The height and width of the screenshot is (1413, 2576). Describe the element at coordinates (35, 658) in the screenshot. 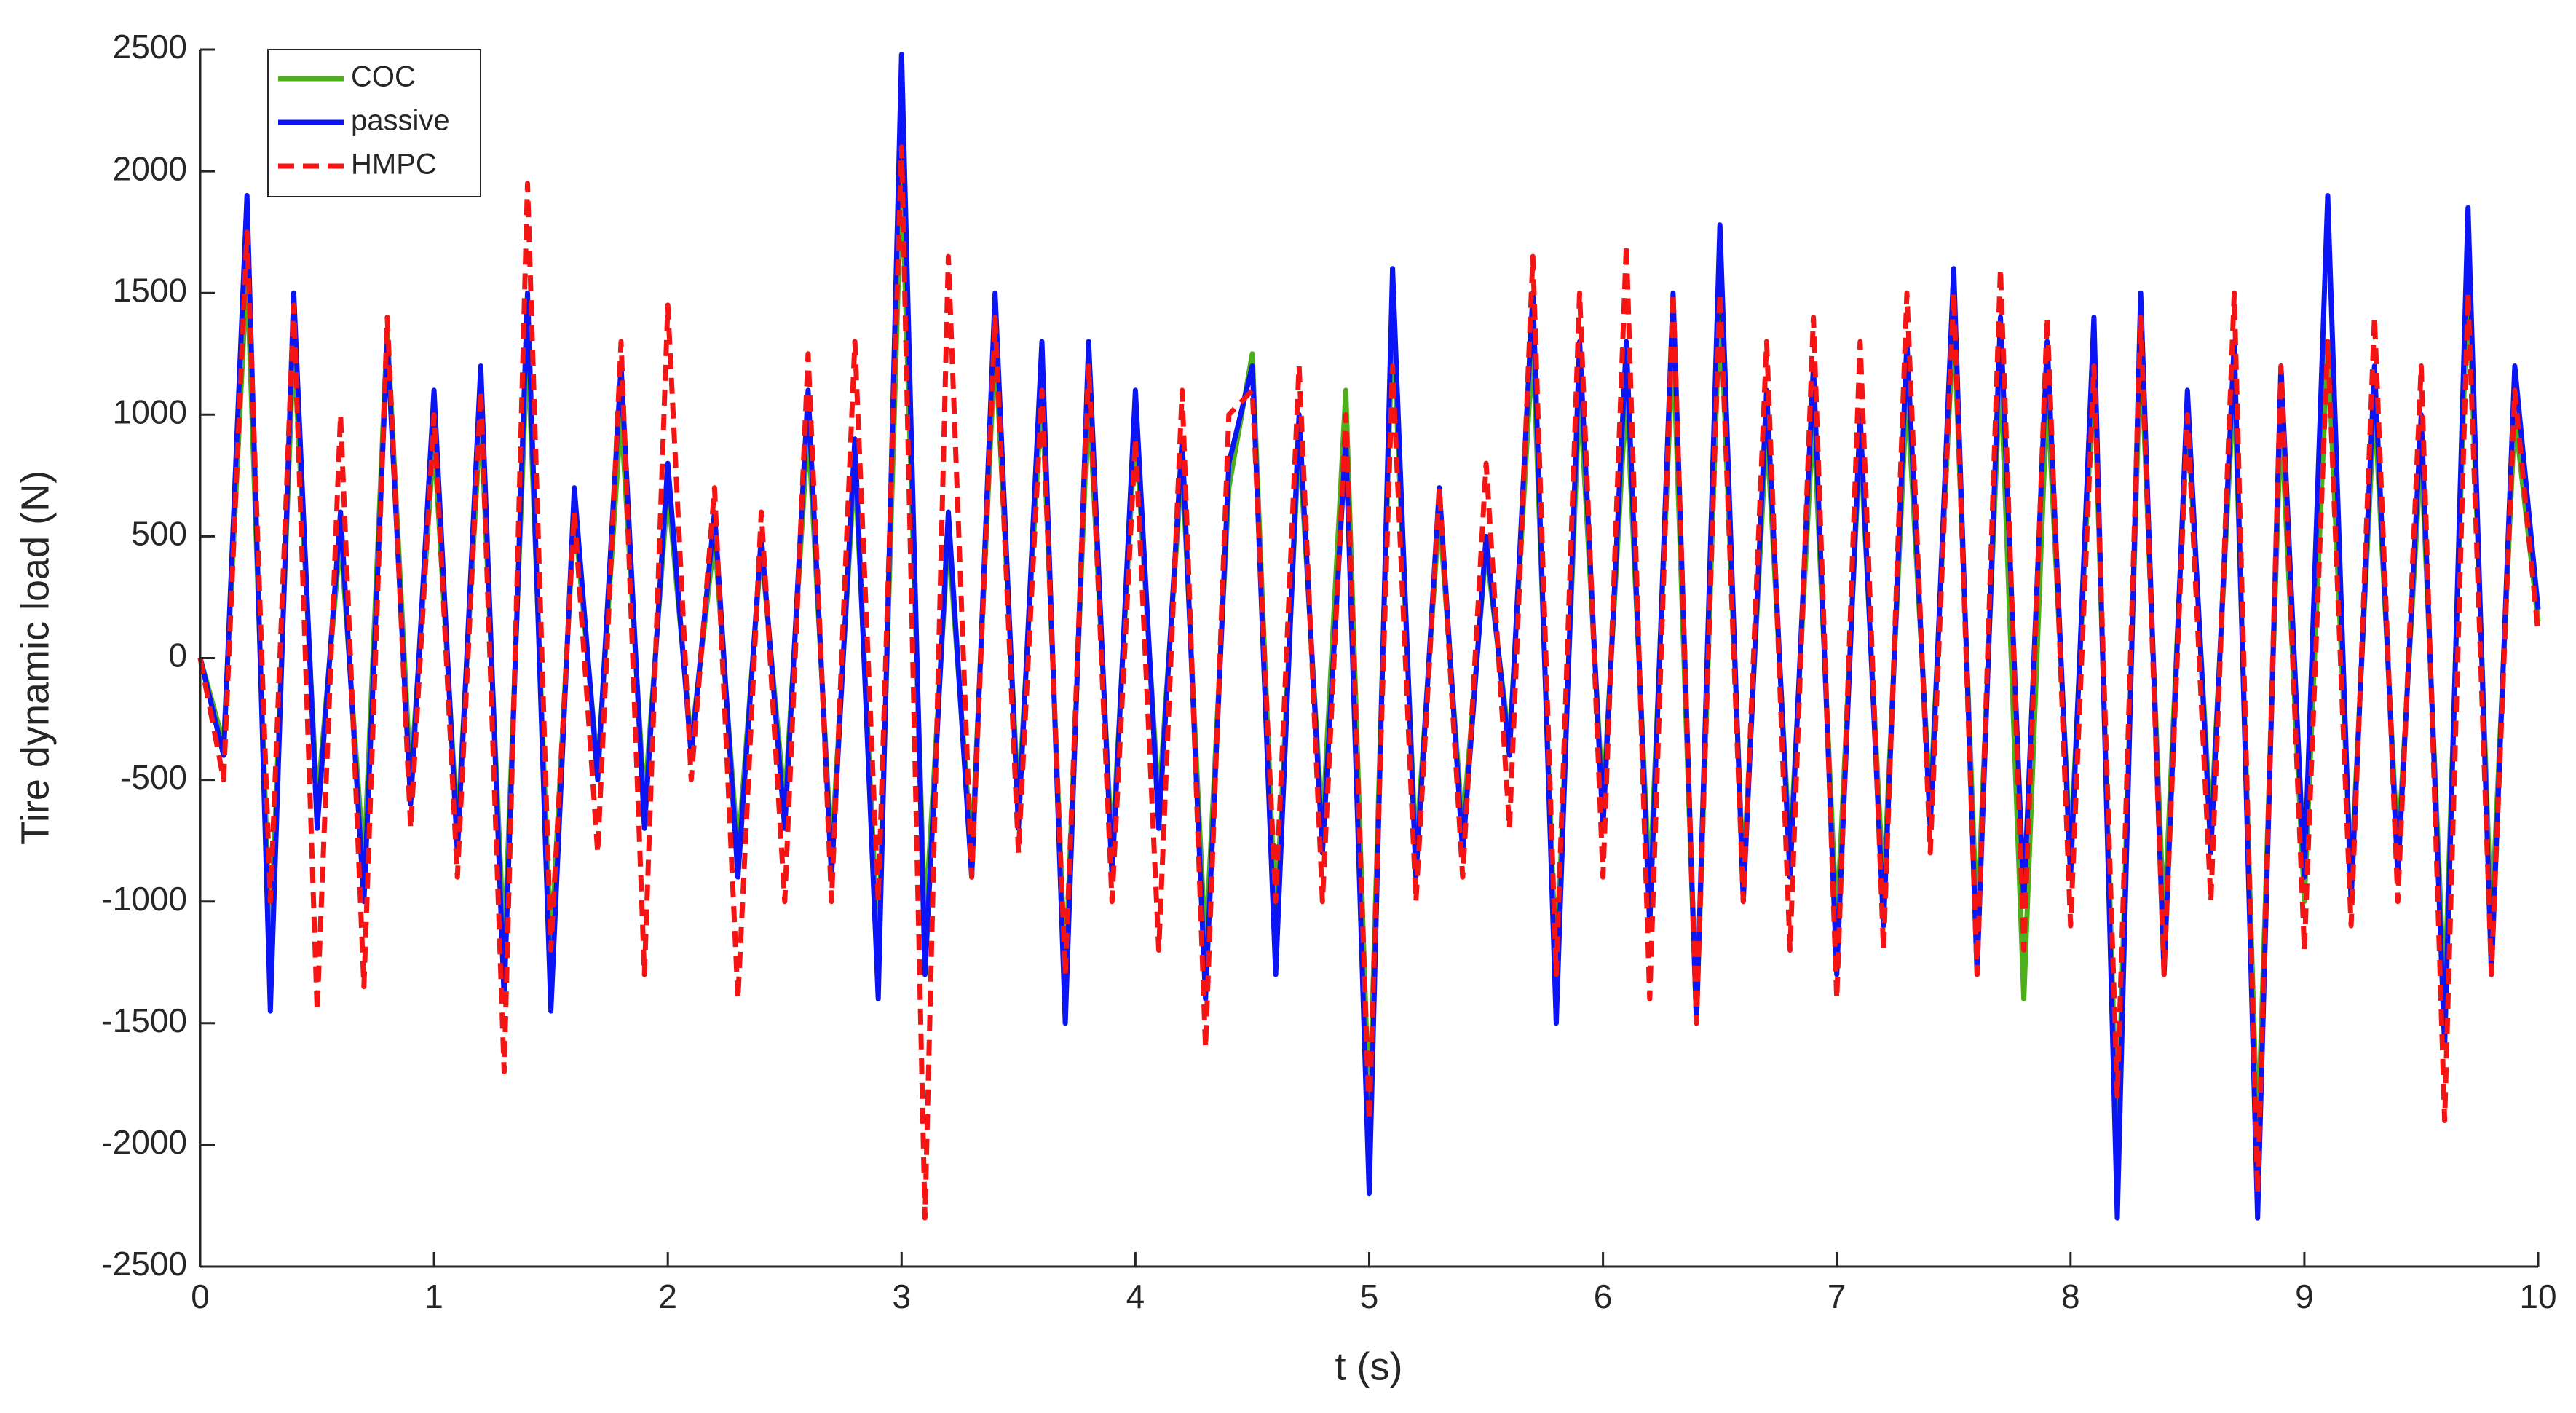

I see `y-axis-label: Tire dynamic load (N)` at that location.